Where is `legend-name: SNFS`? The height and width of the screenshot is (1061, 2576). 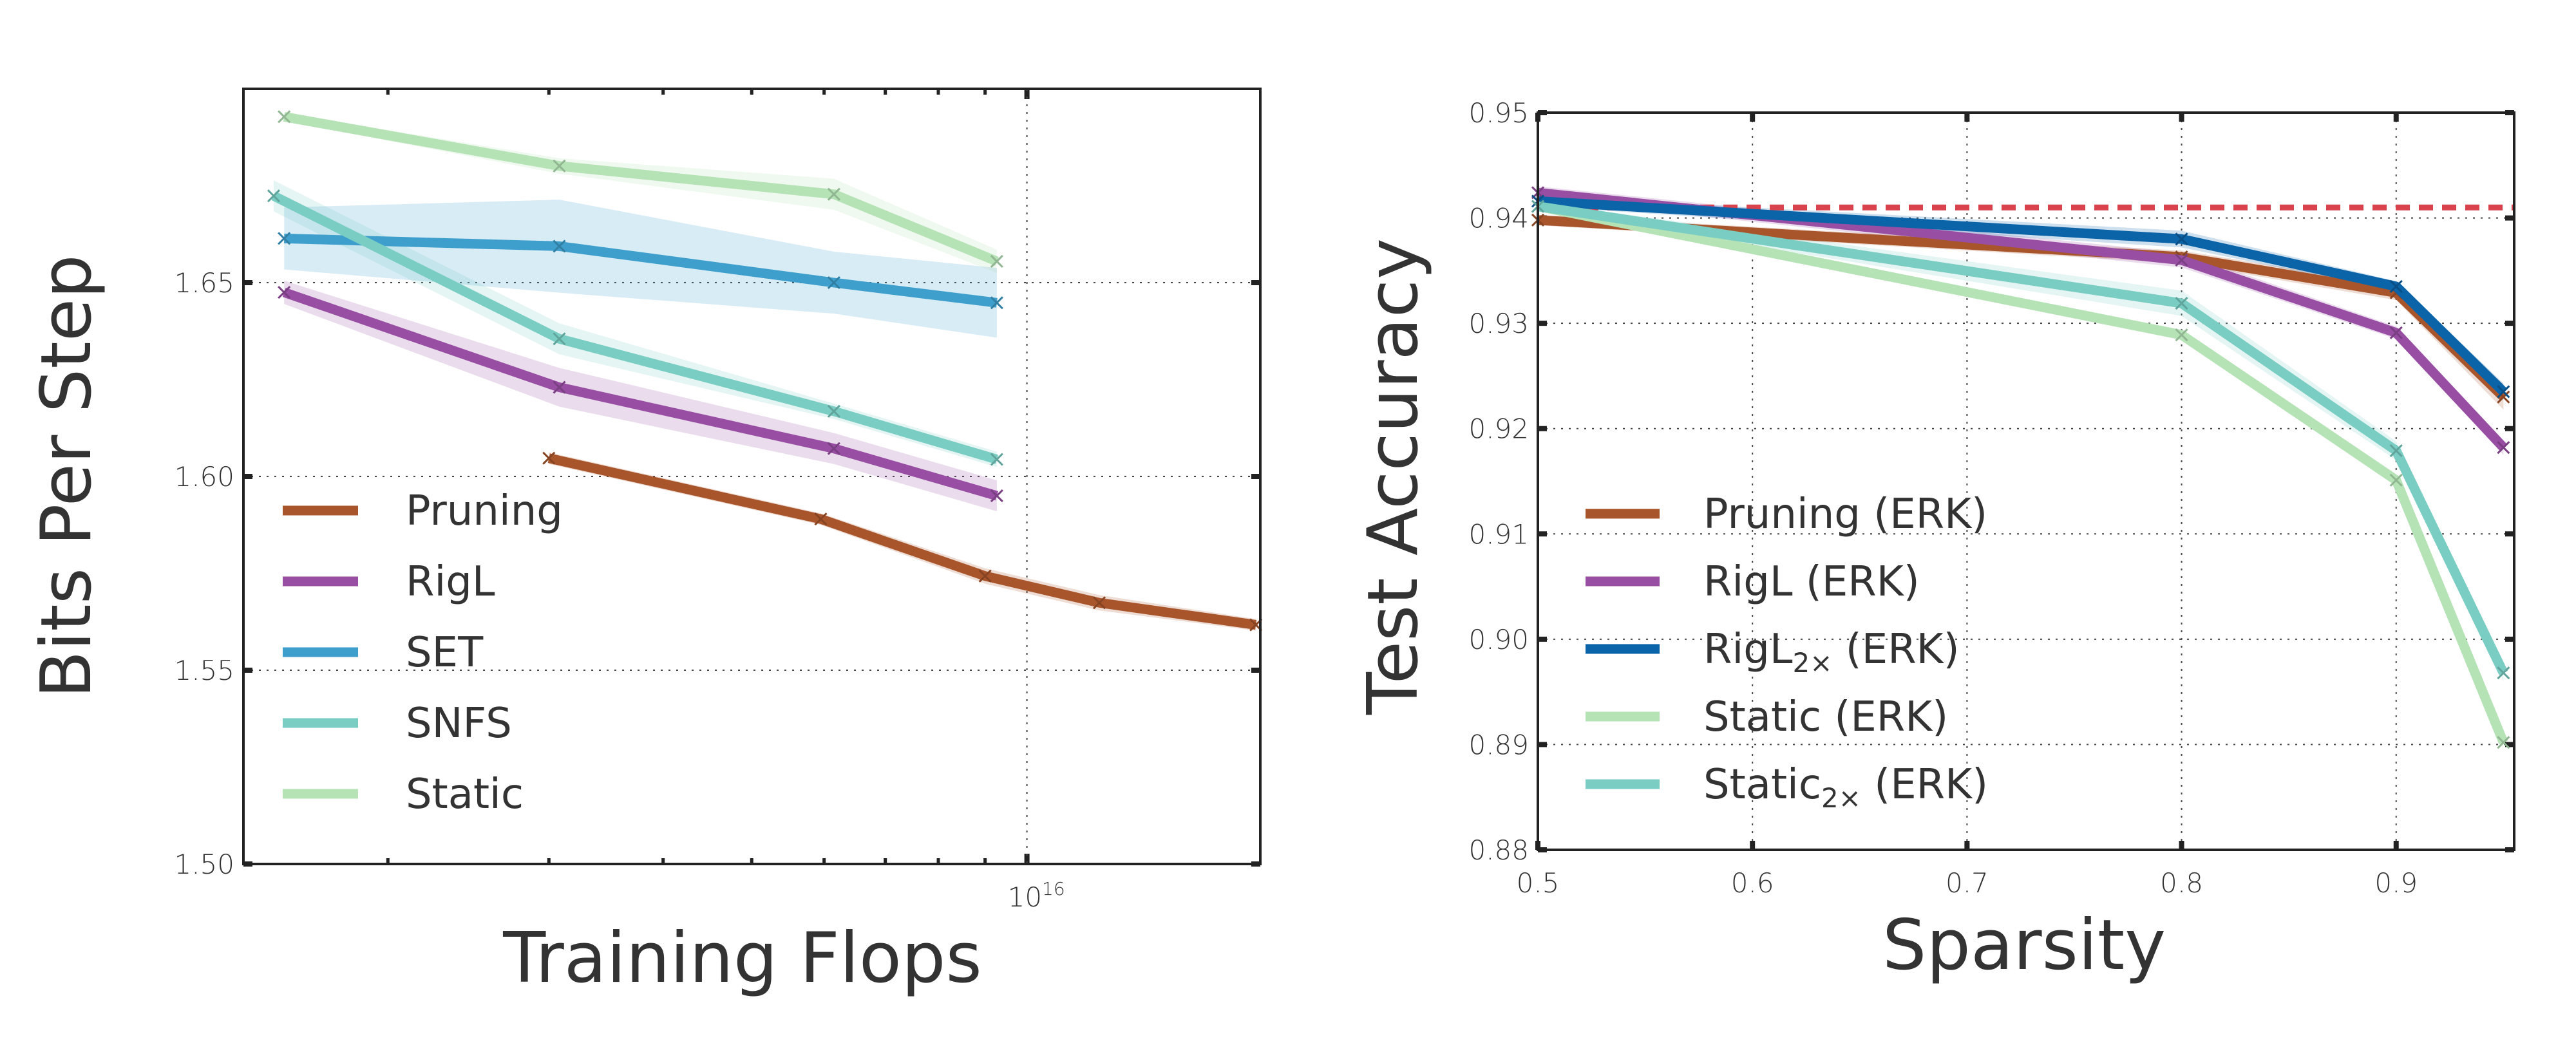 legend-name: SNFS is located at coordinates (459, 723).